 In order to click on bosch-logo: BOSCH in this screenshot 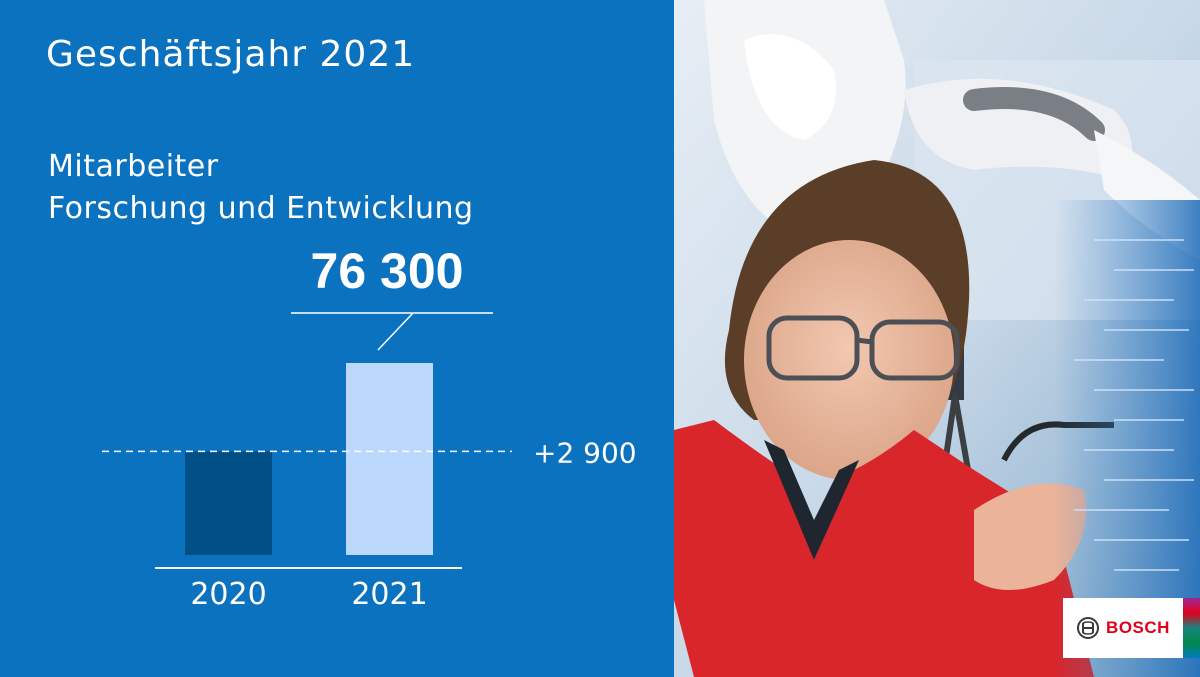, I will do `click(1123, 628)`.